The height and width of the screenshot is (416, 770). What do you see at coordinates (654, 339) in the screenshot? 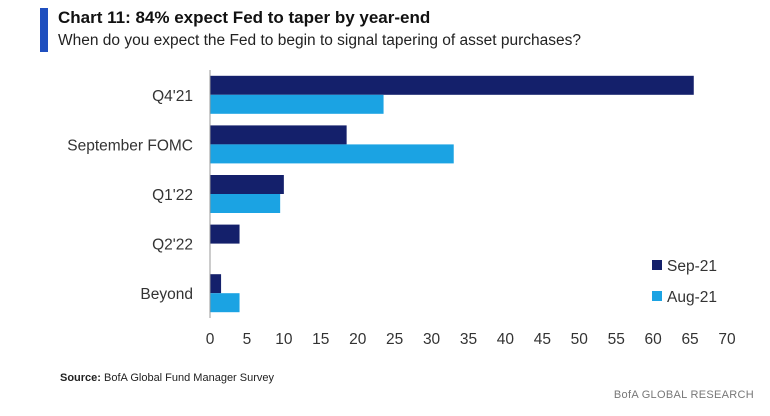
I see `x-tick-label: 60` at bounding box center [654, 339].